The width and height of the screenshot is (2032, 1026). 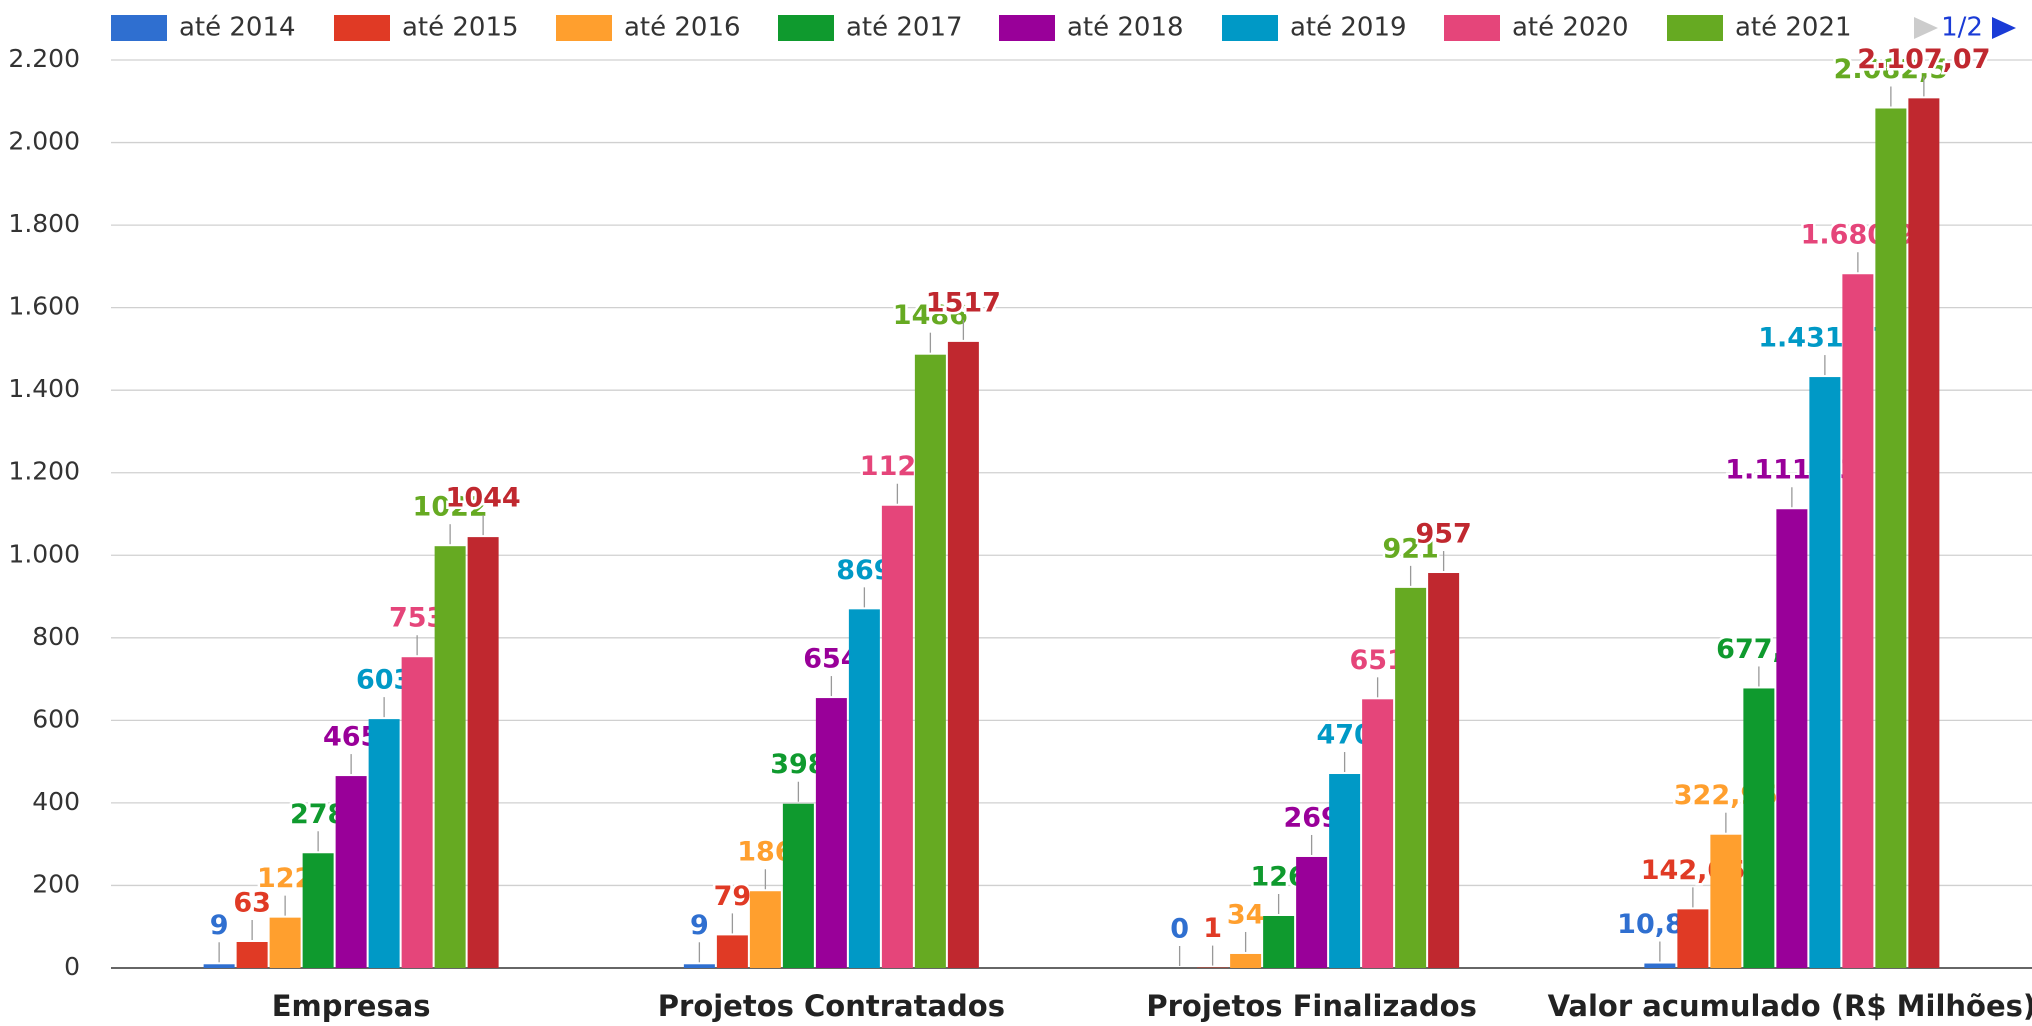 I want to click on legend-label: até 2014, so click(x=237, y=28).